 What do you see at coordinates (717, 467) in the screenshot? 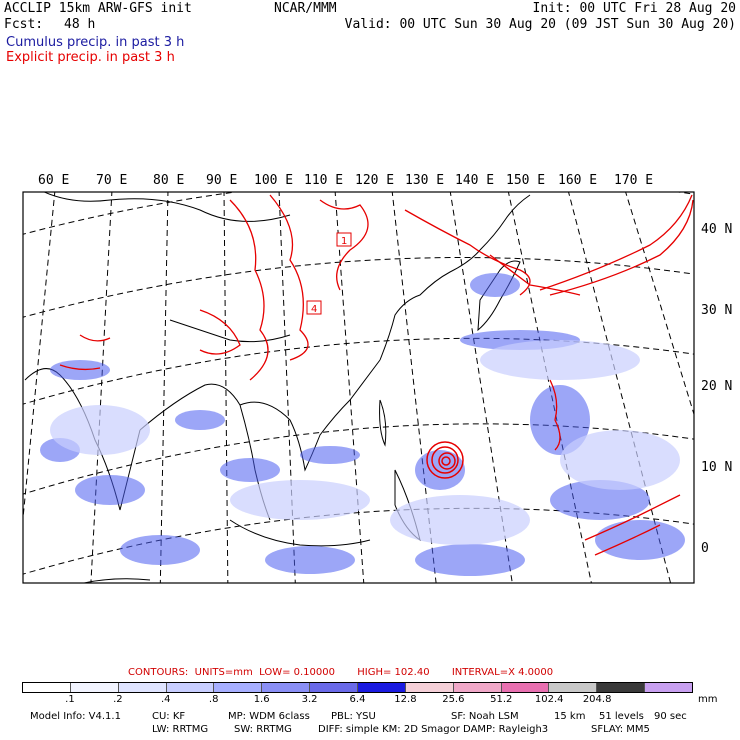
I see `lat-label: 10 N` at bounding box center [717, 467].